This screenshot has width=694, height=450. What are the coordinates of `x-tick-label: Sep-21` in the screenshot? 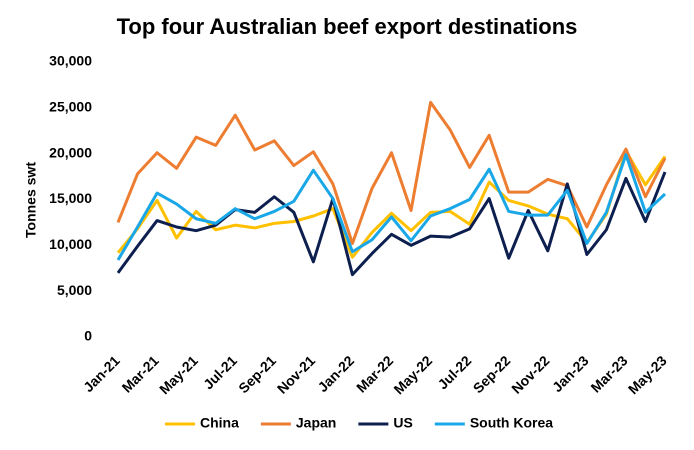 It's located at (257, 374).